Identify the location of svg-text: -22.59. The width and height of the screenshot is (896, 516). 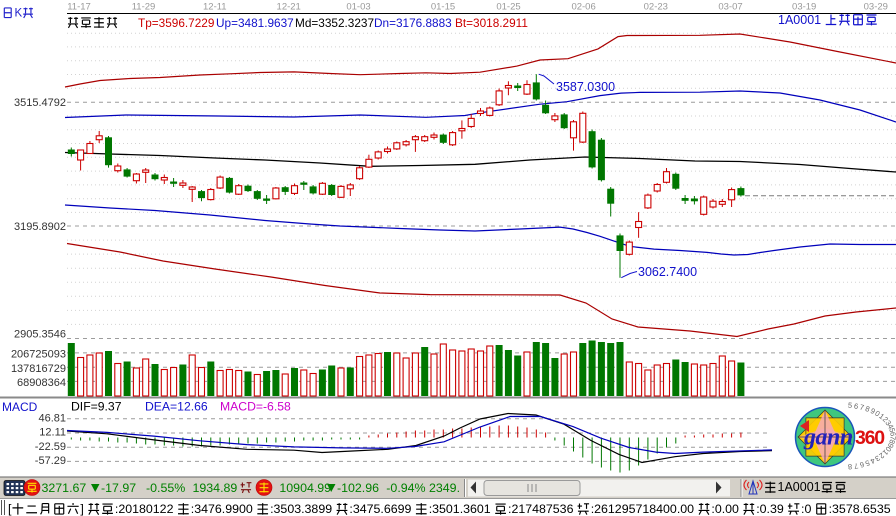
(50, 447).